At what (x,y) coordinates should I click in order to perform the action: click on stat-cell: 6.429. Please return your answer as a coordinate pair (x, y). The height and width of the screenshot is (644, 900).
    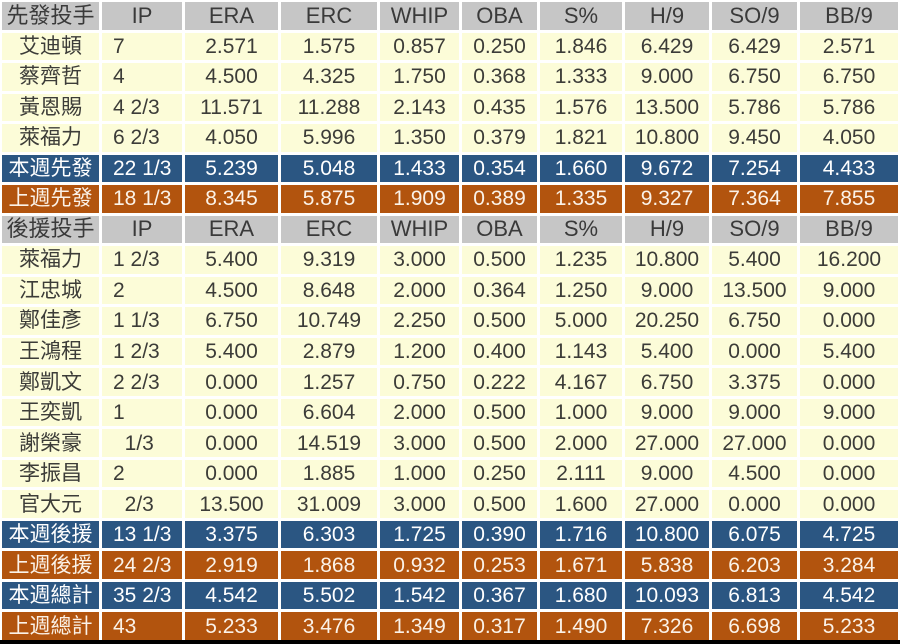
    Looking at the image, I should click on (754, 46).